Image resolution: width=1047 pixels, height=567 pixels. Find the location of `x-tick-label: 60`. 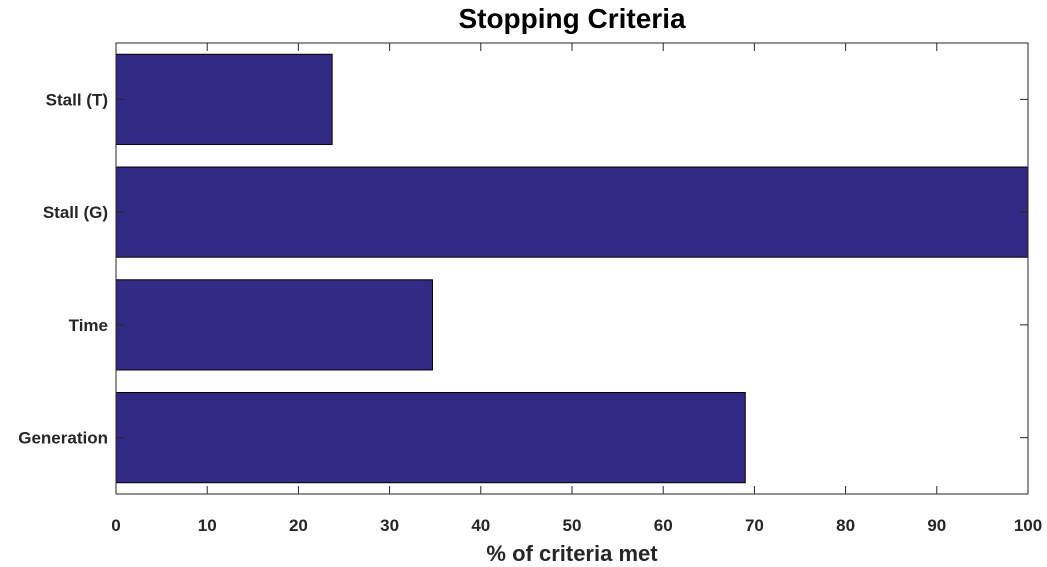

x-tick-label: 60 is located at coordinates (663, 525).